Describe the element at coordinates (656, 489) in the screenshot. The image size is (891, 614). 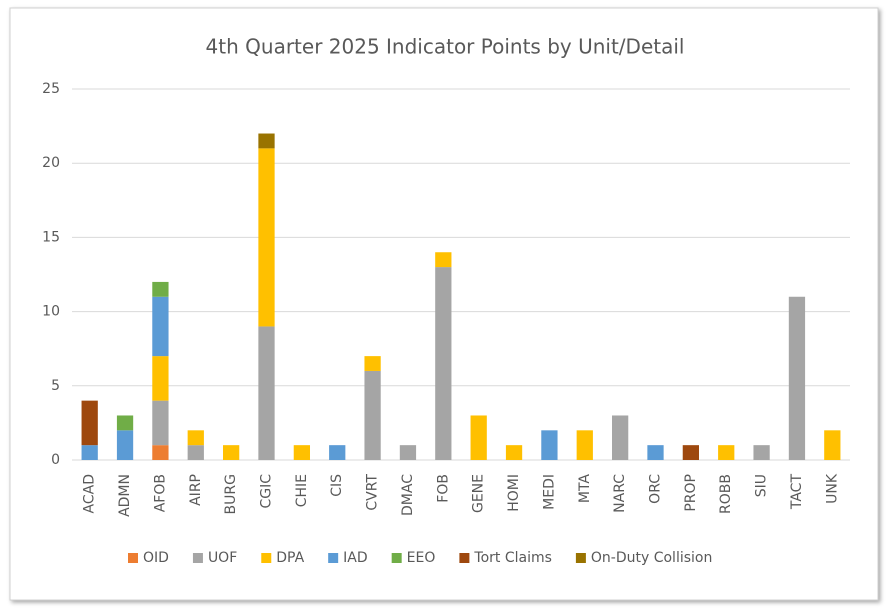
I see `x-tick-label: ORC` at that location.